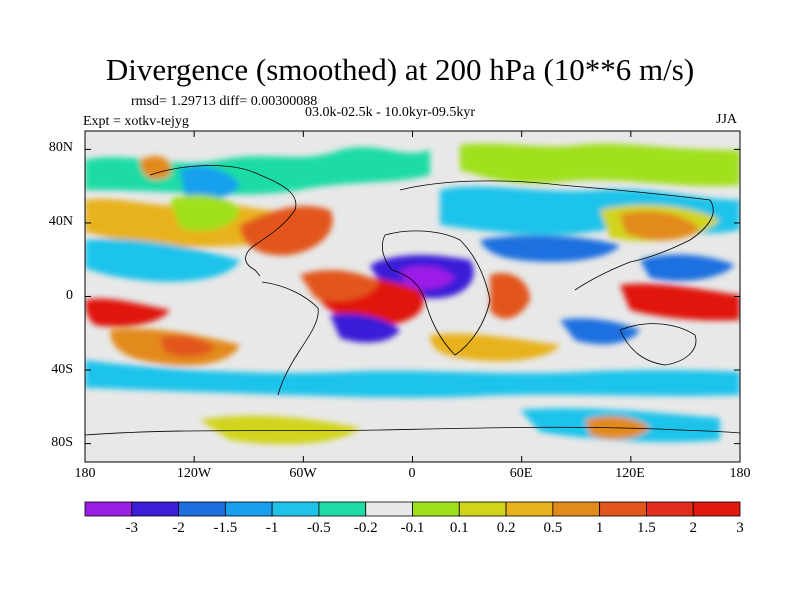  Describe the element at coordinates (687, 268) in the screenshot. I see `field-blue-pacific-n` at that location.